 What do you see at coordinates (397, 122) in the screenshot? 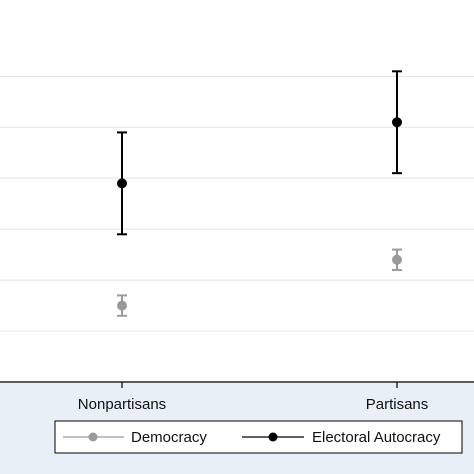
I see `point-electoral-autocracy-partisans` at bounding box center [397, 122].